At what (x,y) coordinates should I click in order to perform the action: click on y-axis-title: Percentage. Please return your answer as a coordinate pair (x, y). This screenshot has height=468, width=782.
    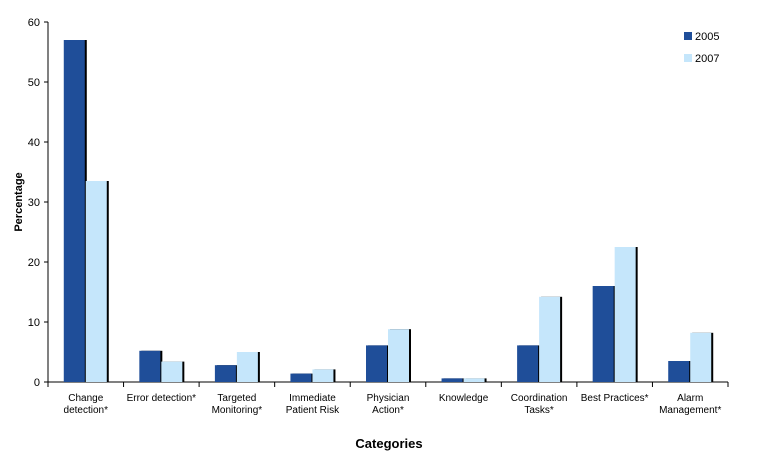
    Looking at the image, I should click on (19, 201).